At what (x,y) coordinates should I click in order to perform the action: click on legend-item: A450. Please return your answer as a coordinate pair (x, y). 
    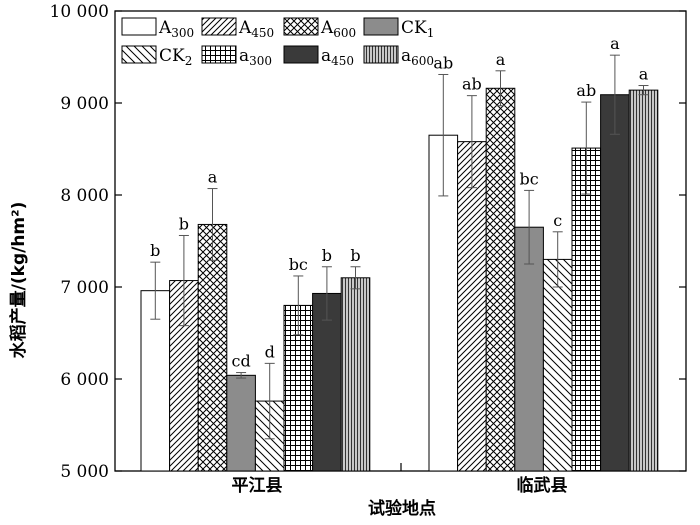
    Looking at the image, I should click on (237, 28).